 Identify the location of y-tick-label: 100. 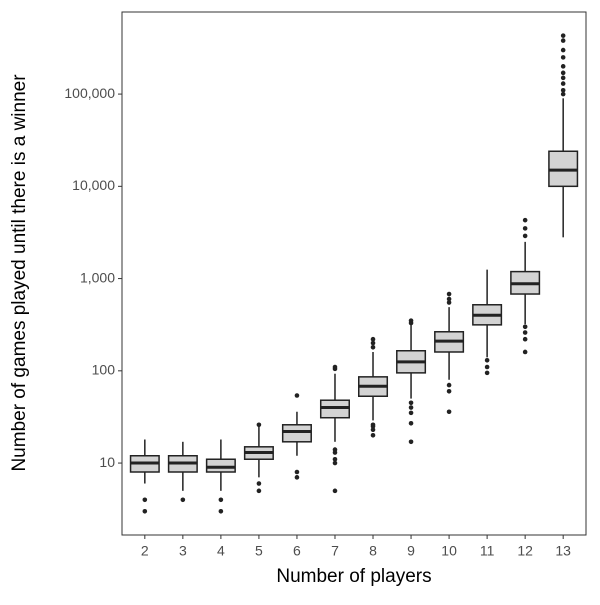
(104, 370).